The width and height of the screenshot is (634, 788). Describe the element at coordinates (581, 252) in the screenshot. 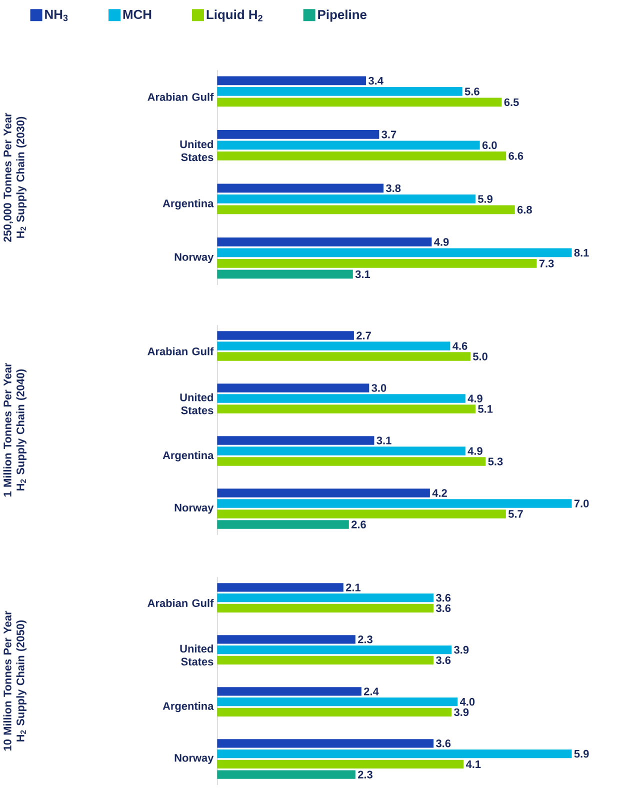

I see `data-label: 8.1` at that location.